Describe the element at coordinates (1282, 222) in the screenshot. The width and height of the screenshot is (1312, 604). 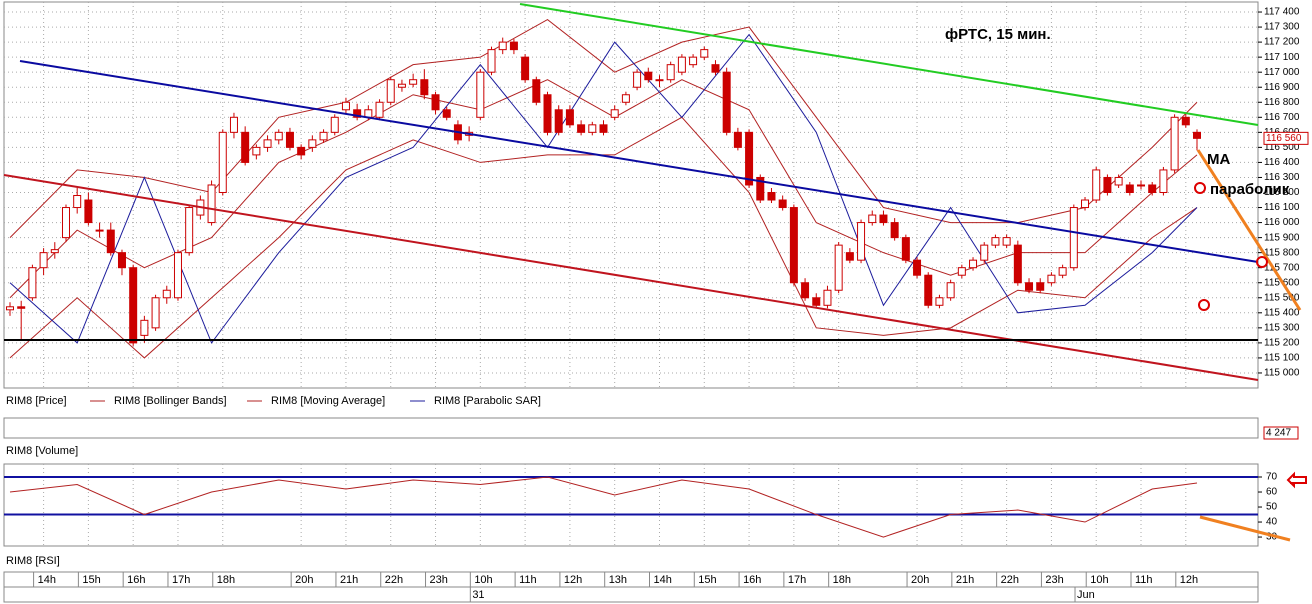
I see `y-tick-label: 116 000` at that location.